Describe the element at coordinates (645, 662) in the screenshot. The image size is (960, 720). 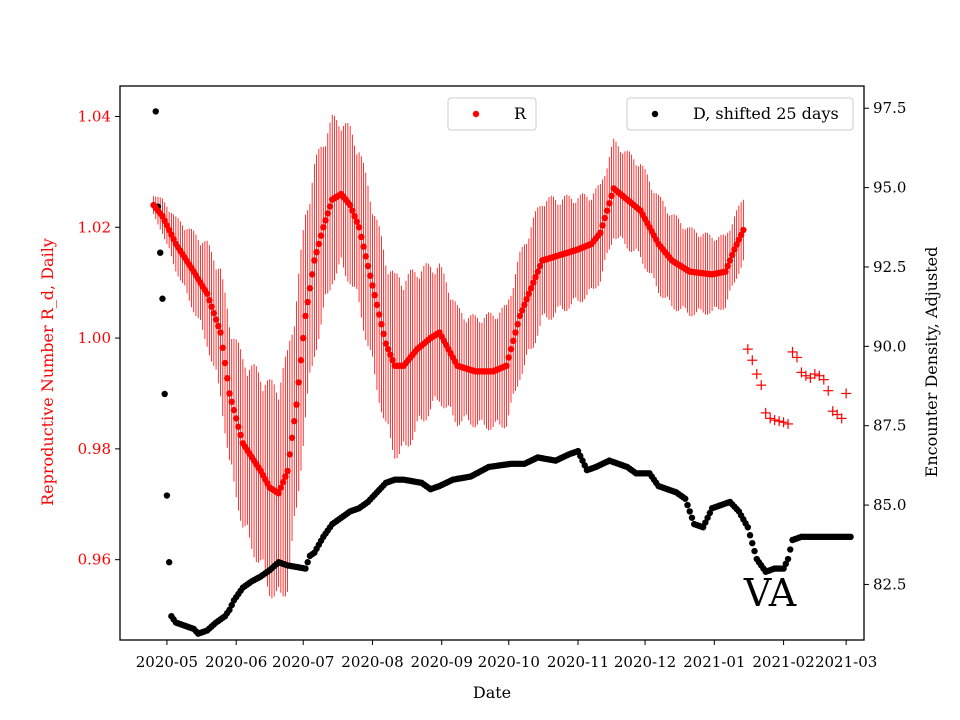
I see `x-tick-label: 2020-12` at that location.